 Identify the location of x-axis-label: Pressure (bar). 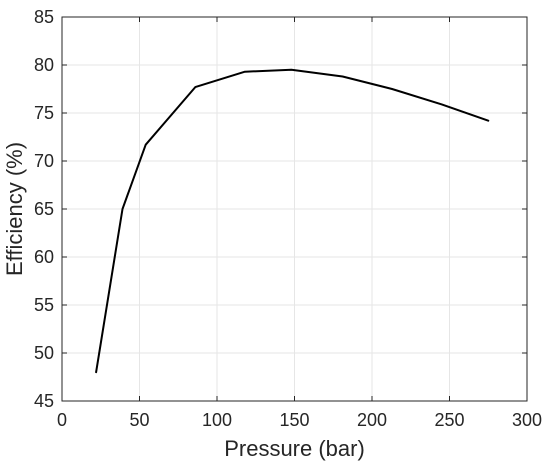
(294, 448).